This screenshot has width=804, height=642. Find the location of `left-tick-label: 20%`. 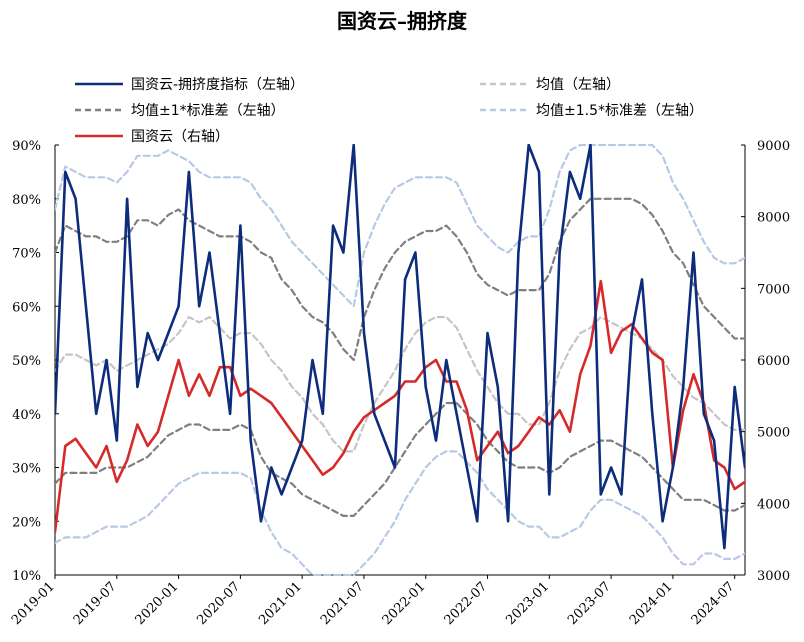

left-tick-label: 20% is located at coordinates (26, 522).